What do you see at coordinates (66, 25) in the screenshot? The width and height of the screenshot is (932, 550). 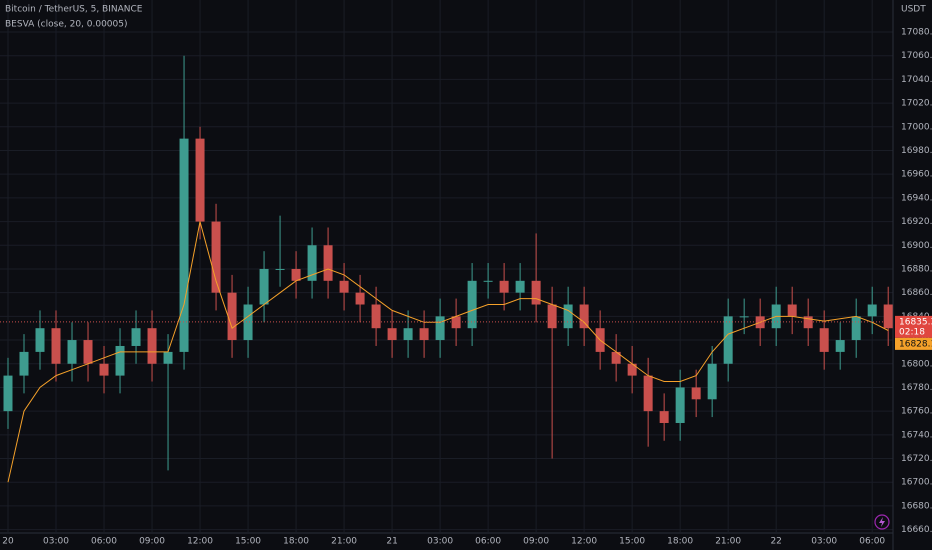 I see `indicator-title: BESVA (close, 20, 0.00005)` at bounding box center [66, 25].